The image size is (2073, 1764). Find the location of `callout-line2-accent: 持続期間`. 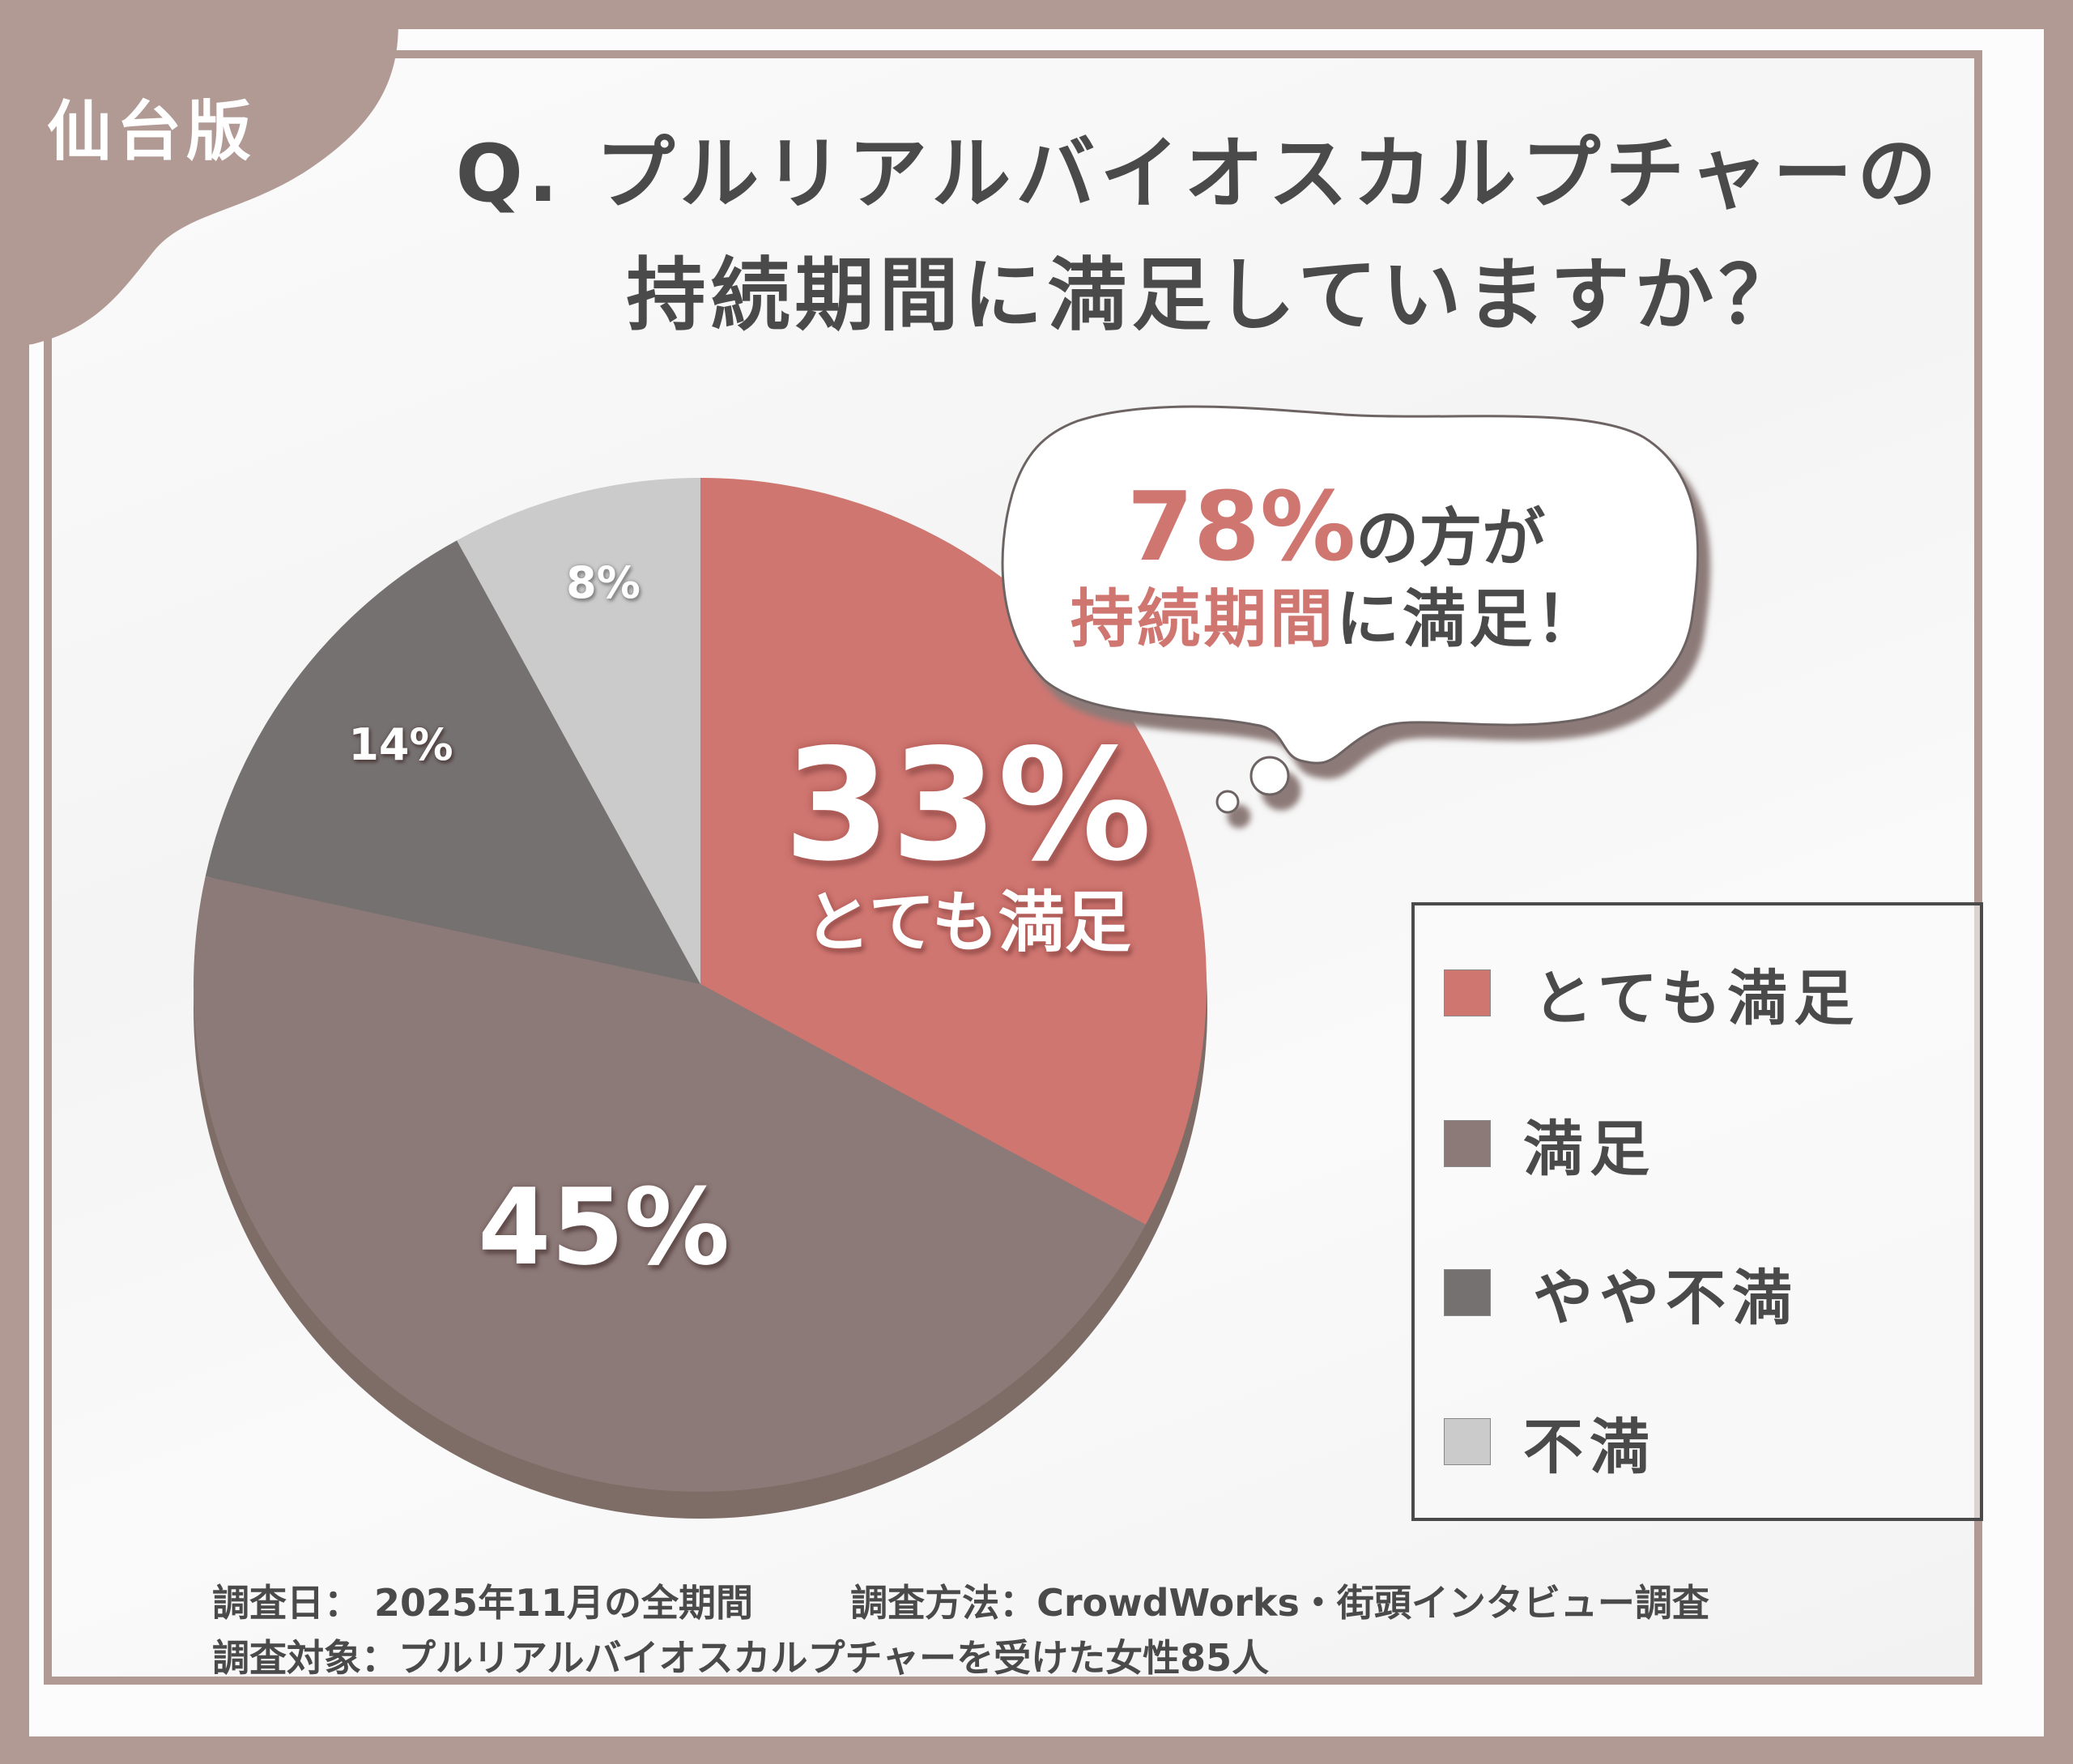

callout-line2-accent: 持続期間 is located at coordinates (1203, 619).